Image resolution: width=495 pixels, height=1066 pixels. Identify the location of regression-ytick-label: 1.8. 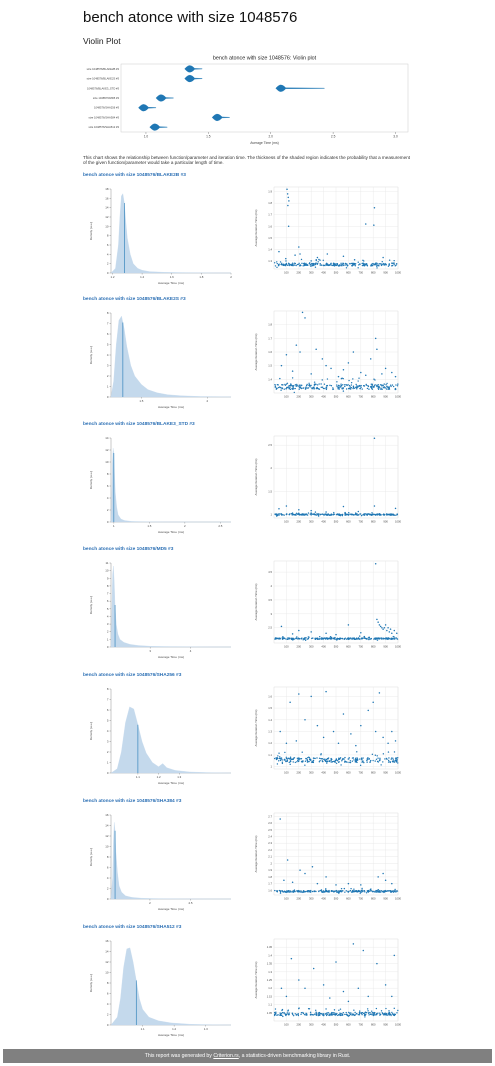
(270, 877).